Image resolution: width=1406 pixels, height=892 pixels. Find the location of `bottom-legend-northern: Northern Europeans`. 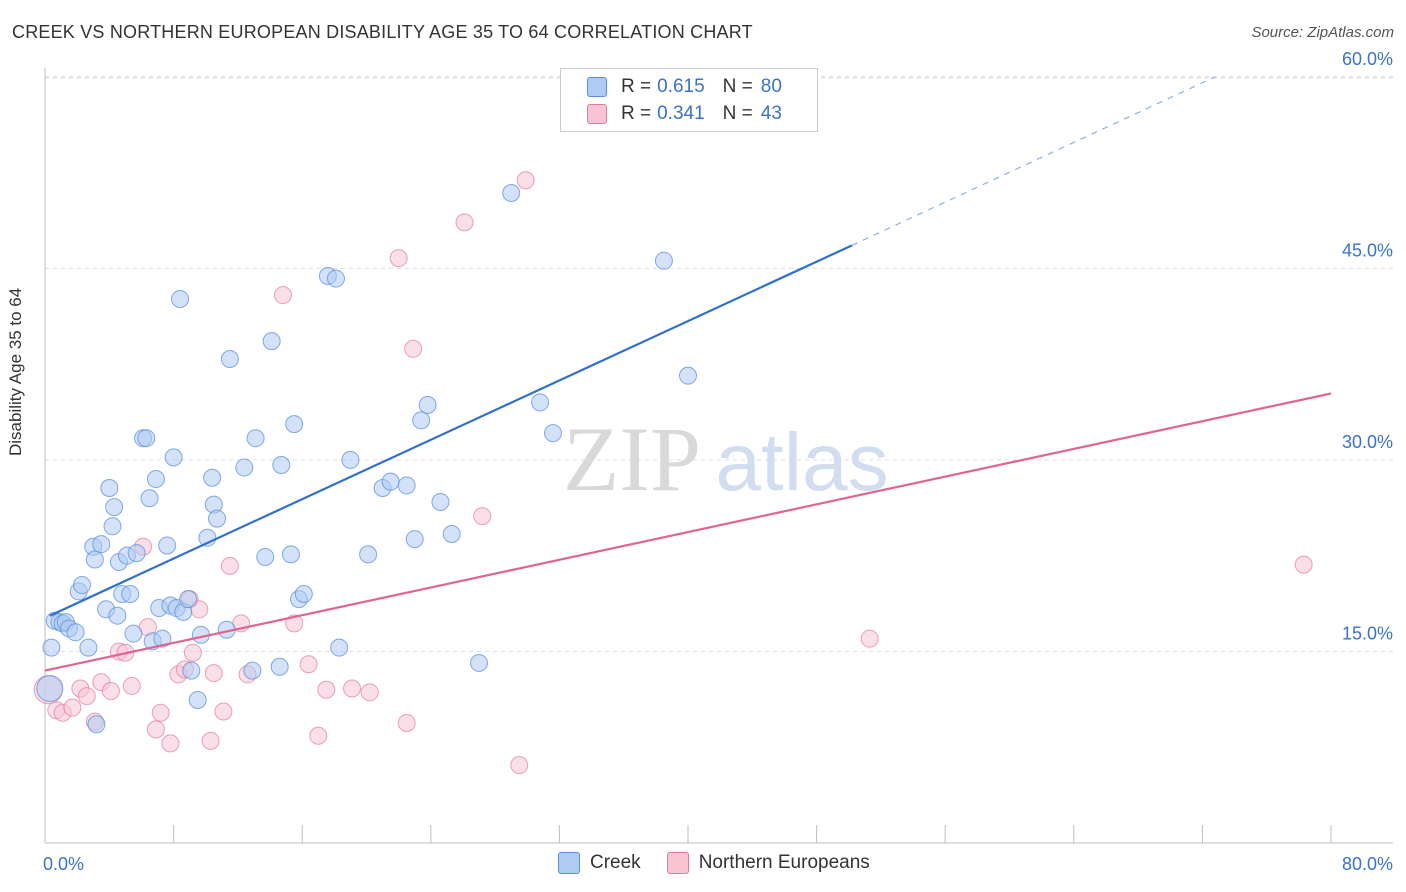

bottom-legend-northern: Northern Europeans is located at coordinates (768, 863).